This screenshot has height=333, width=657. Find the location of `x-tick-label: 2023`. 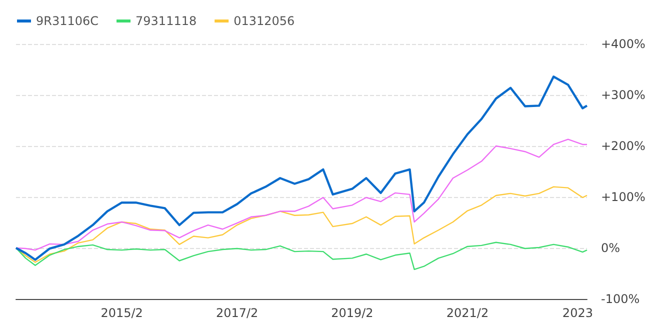

x-tick-label: 2023 is located at coordinates (577, 313).